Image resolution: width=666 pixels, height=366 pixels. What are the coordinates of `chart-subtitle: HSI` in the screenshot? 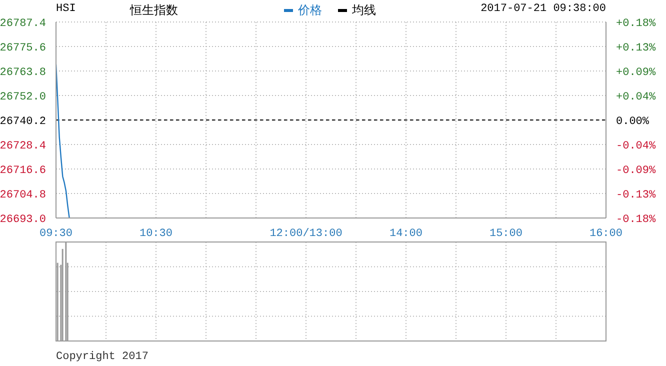 It's located at (66, 9).